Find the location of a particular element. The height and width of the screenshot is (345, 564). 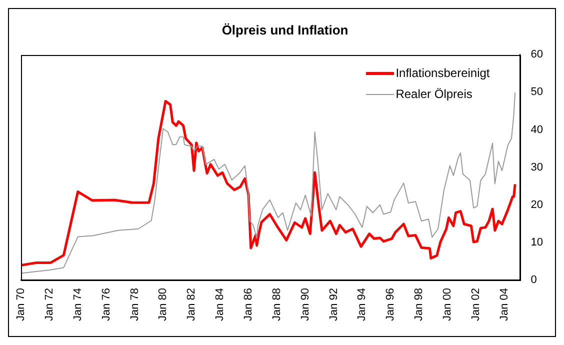

x-tick-label: Jan 04 is located at coordinates (504, 305).